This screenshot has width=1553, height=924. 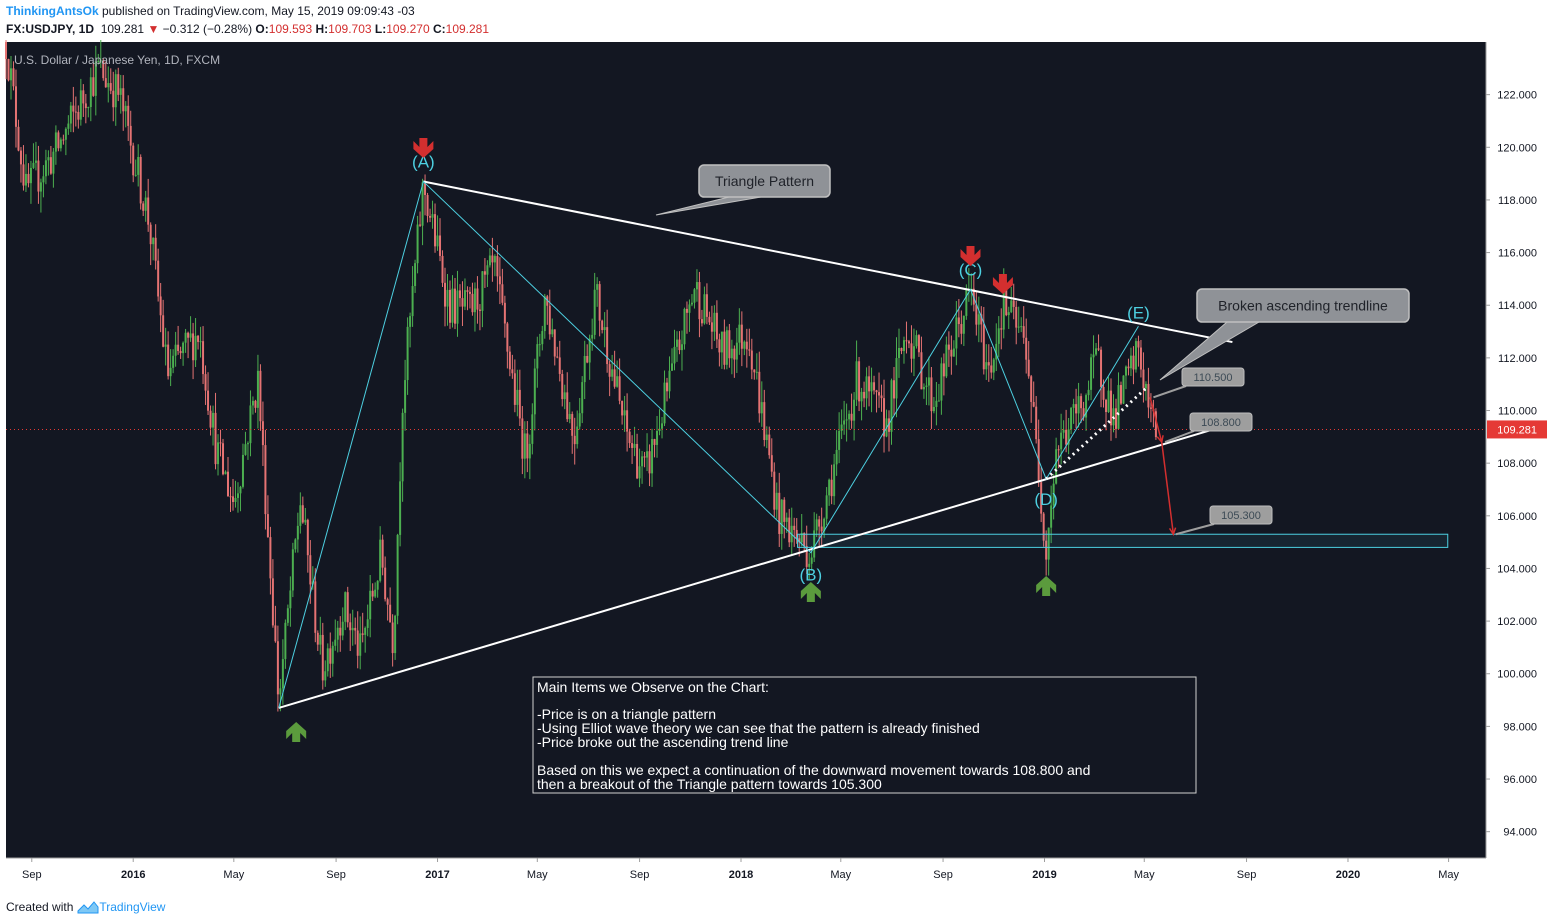 I want to click on high-label: H:, so click(x=322, y=29).